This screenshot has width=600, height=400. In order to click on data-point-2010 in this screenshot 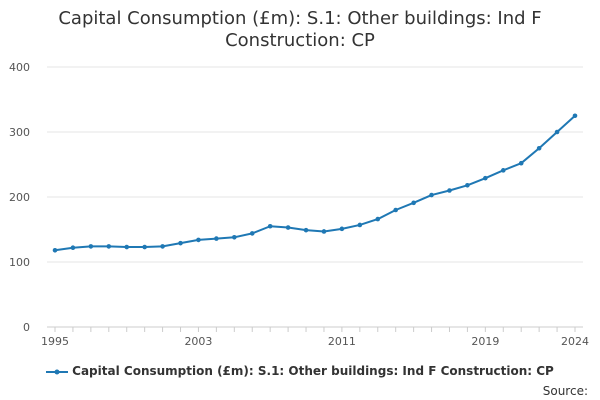, I will do `click(324, 231)`.